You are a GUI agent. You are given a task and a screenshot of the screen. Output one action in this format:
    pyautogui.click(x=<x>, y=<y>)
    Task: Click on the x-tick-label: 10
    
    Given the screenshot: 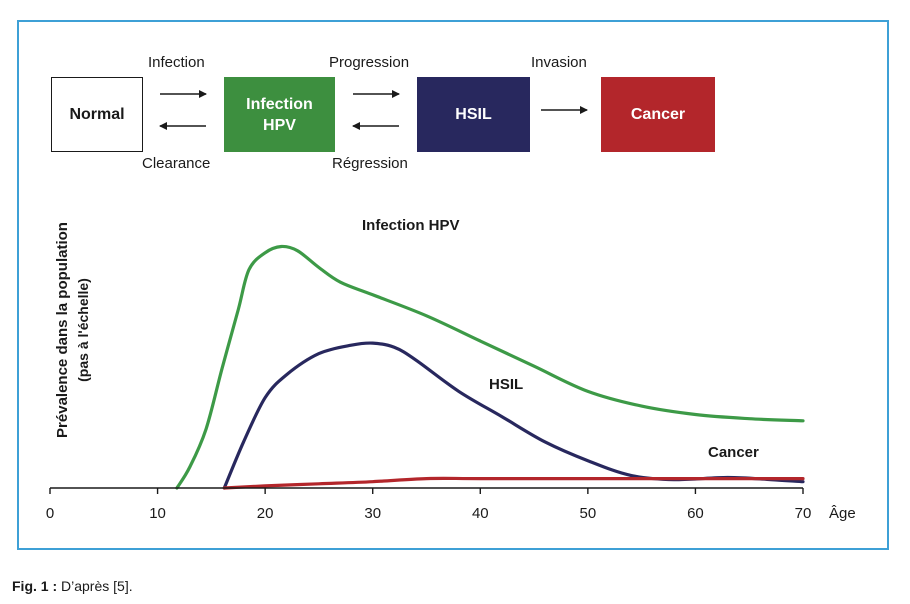 What is the action you would take?
    pyautogui.click(x=157, y=513)
    